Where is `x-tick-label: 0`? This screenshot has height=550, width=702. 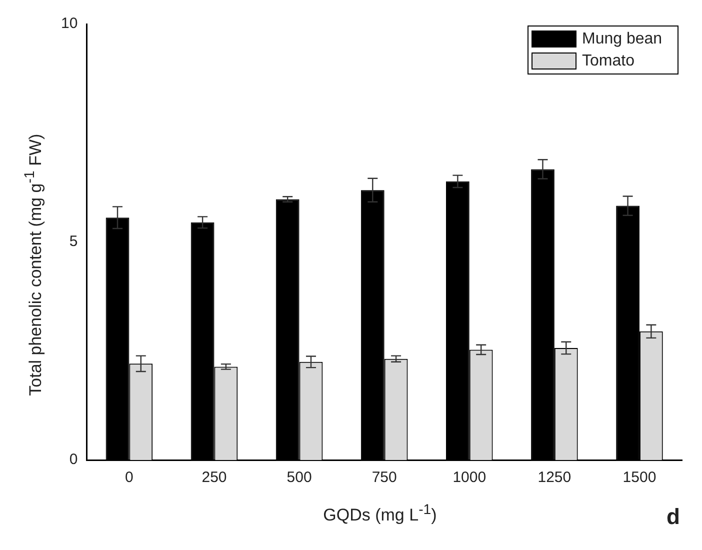
x-tick-label: 0 is located at coordinates (129, 477).